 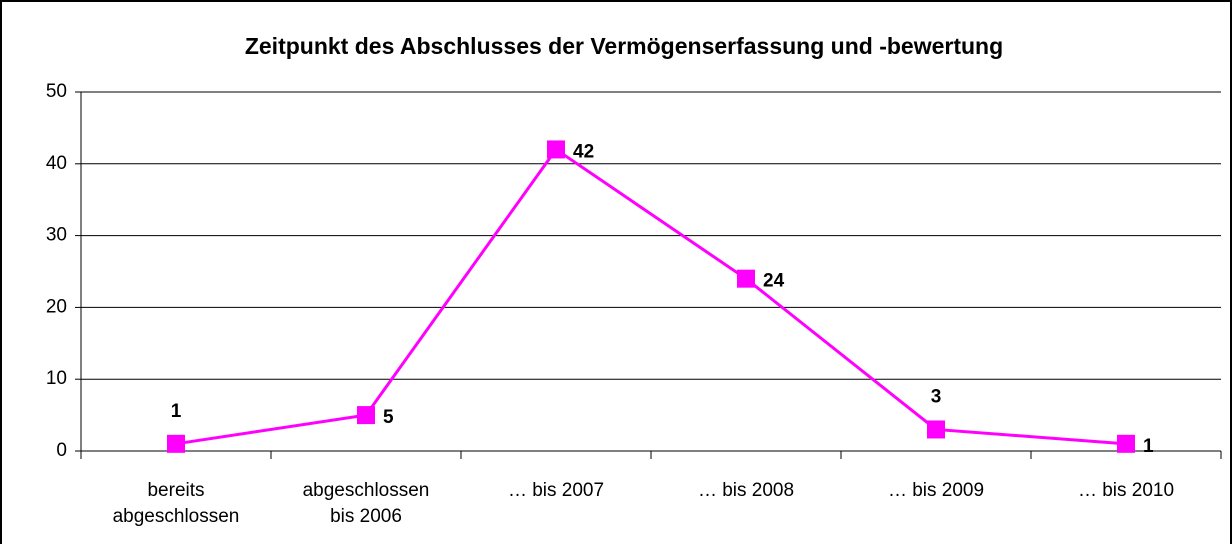 What do you see at coordinates (56, 235) in the screenshot?
I see `y-tick-label: 30` at bounding box center [56, 235].